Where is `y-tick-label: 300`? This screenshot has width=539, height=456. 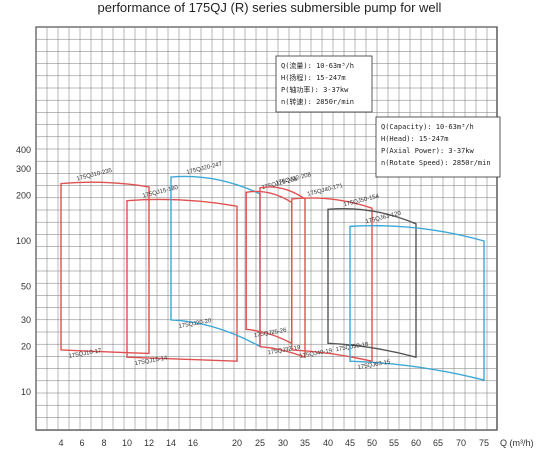 y-tick-label: 300 is located at coordinates (23, 169).